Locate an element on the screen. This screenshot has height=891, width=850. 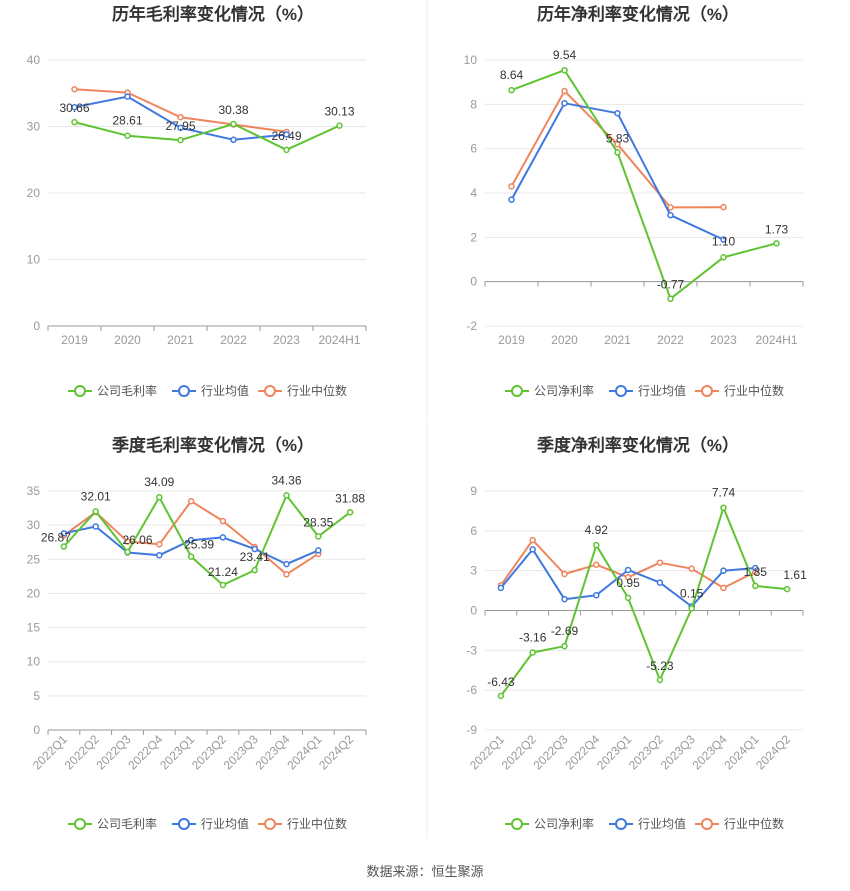
data-label: -0.77 is located at coordinates (671, 285).